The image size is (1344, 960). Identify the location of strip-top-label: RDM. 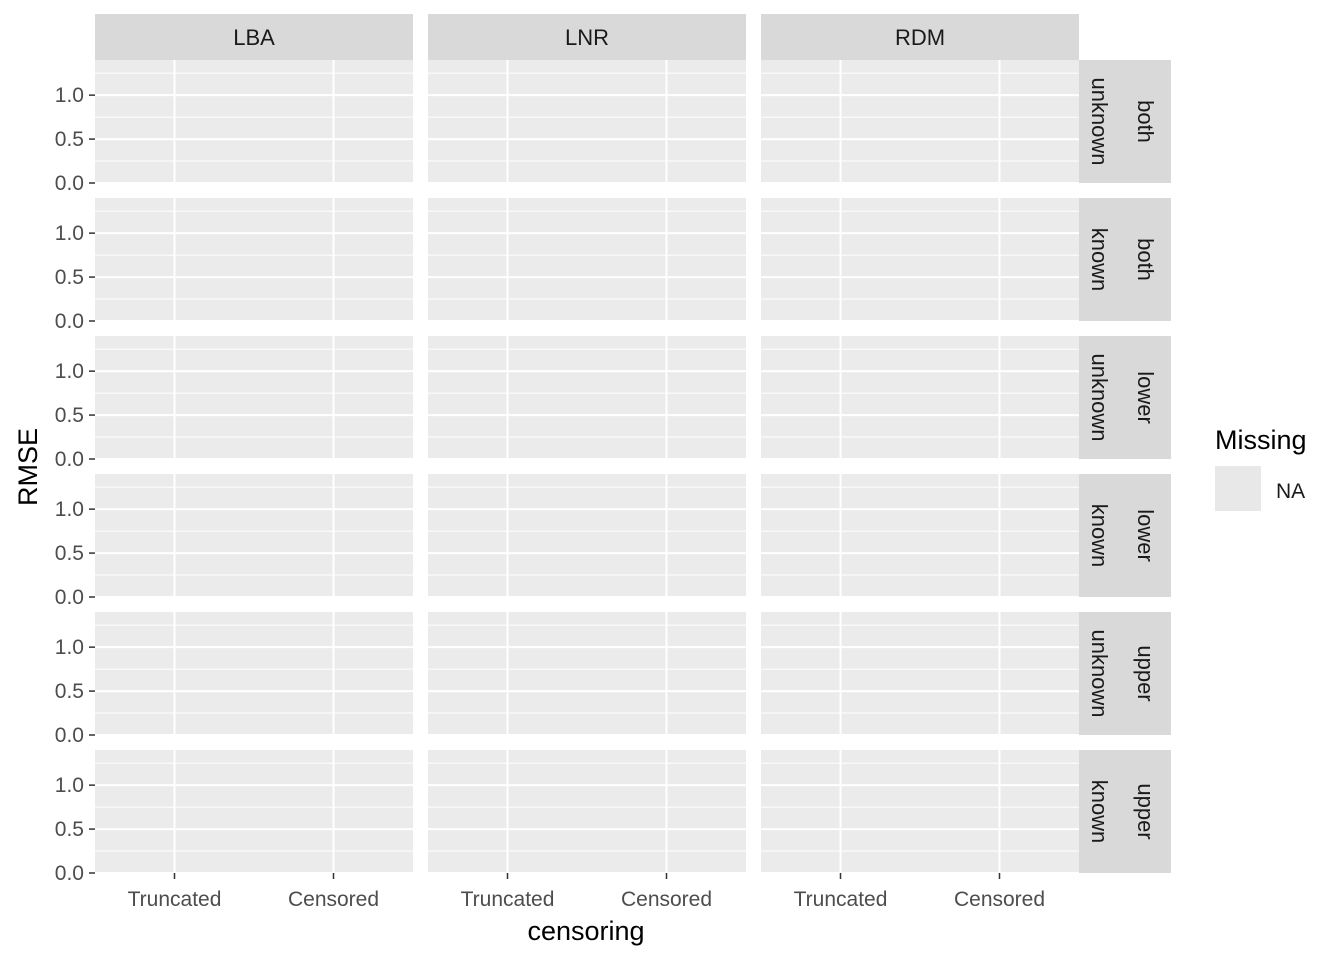
(920, 37).